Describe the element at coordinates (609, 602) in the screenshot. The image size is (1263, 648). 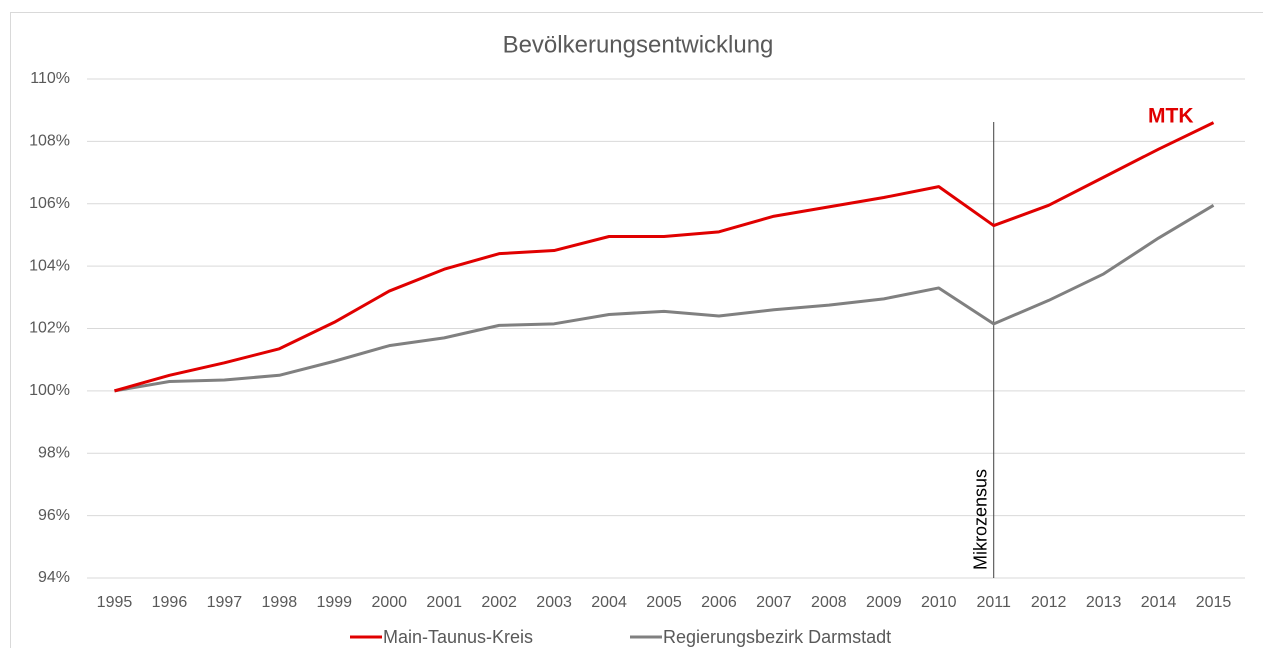
I see `x-tick-label: 2004` at that location.